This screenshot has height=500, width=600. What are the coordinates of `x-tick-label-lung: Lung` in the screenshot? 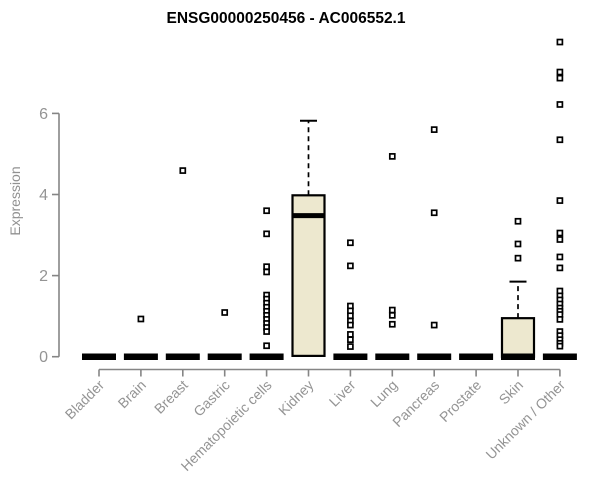 It's located at (383, 393).